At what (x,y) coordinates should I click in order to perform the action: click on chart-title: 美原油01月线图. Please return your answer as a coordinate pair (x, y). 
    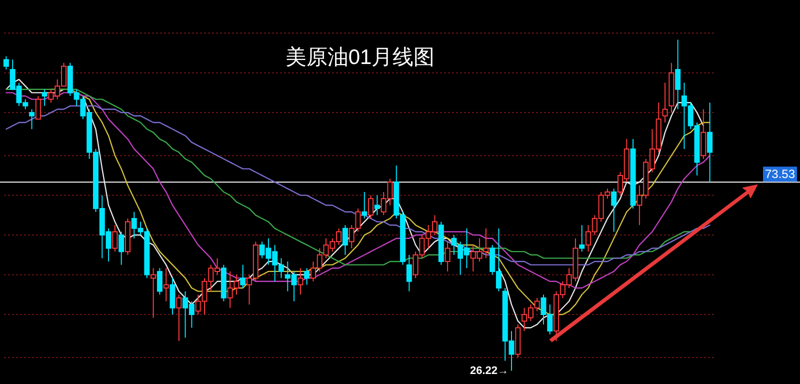
    Looking at the image, I should click on (360, 57).